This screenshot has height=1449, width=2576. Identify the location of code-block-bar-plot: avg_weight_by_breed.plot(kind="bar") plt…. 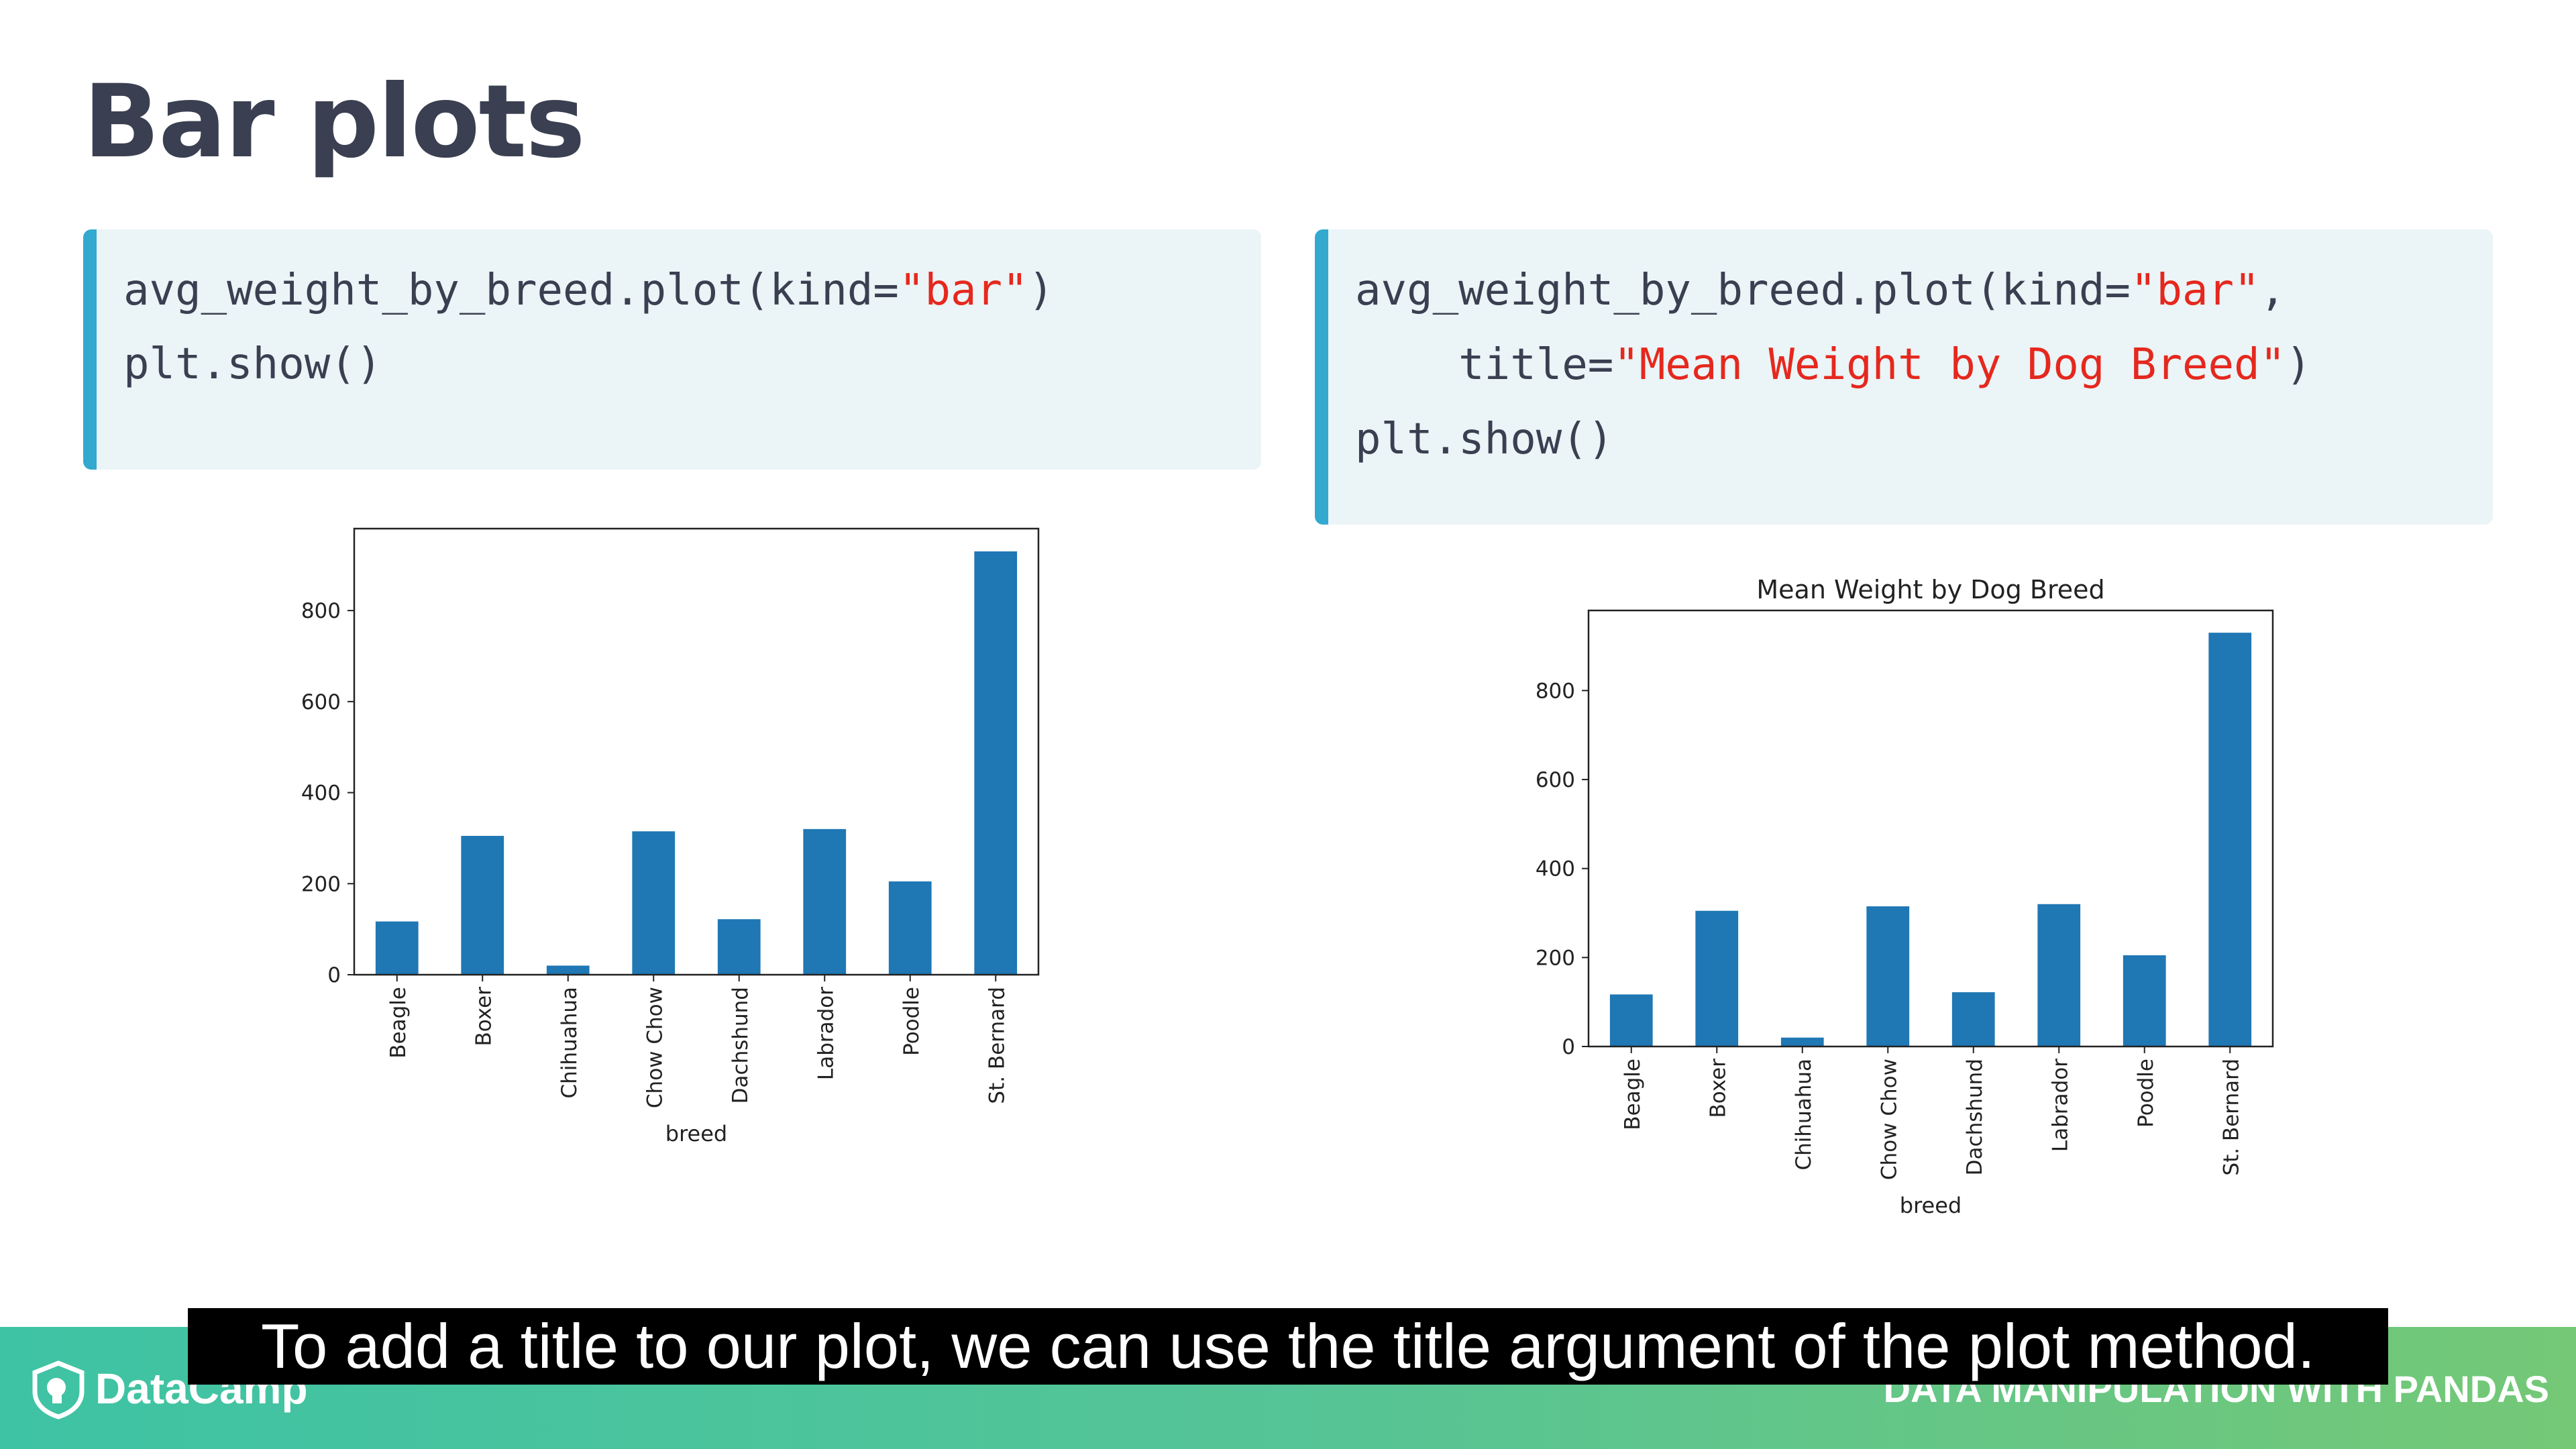
(672, 349).